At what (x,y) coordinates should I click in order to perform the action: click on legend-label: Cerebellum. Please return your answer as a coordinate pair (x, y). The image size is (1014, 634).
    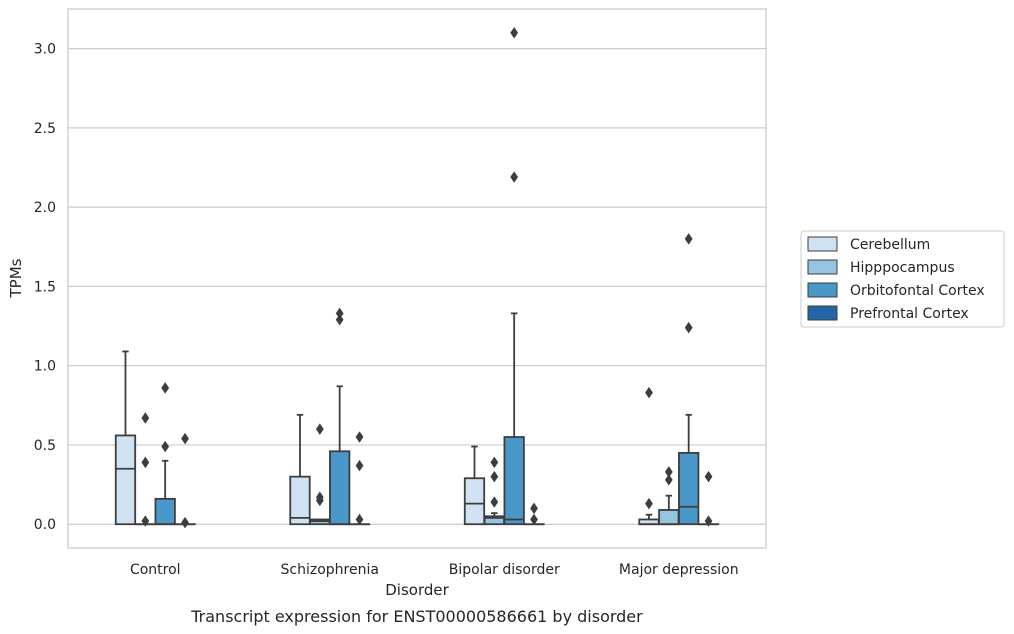
    Looking at the image, I should click on (890, 245).